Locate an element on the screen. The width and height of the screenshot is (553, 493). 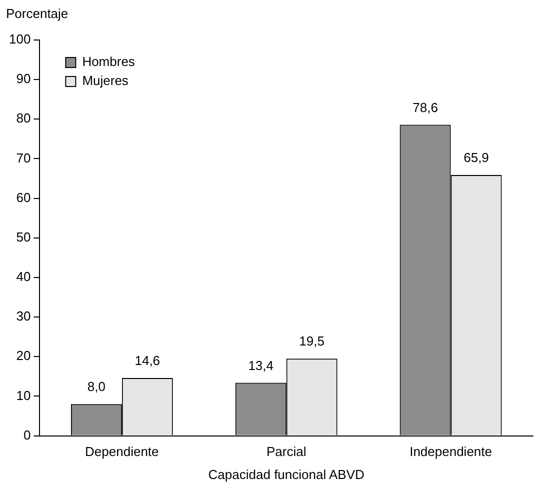
y-axis-title: Porcentaje is located at coordinates (37, 14).